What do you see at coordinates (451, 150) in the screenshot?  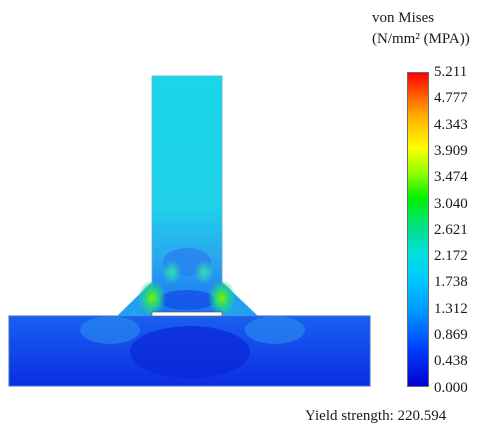 I see `tick-label: 3.909` at bounding box center [451, 150].